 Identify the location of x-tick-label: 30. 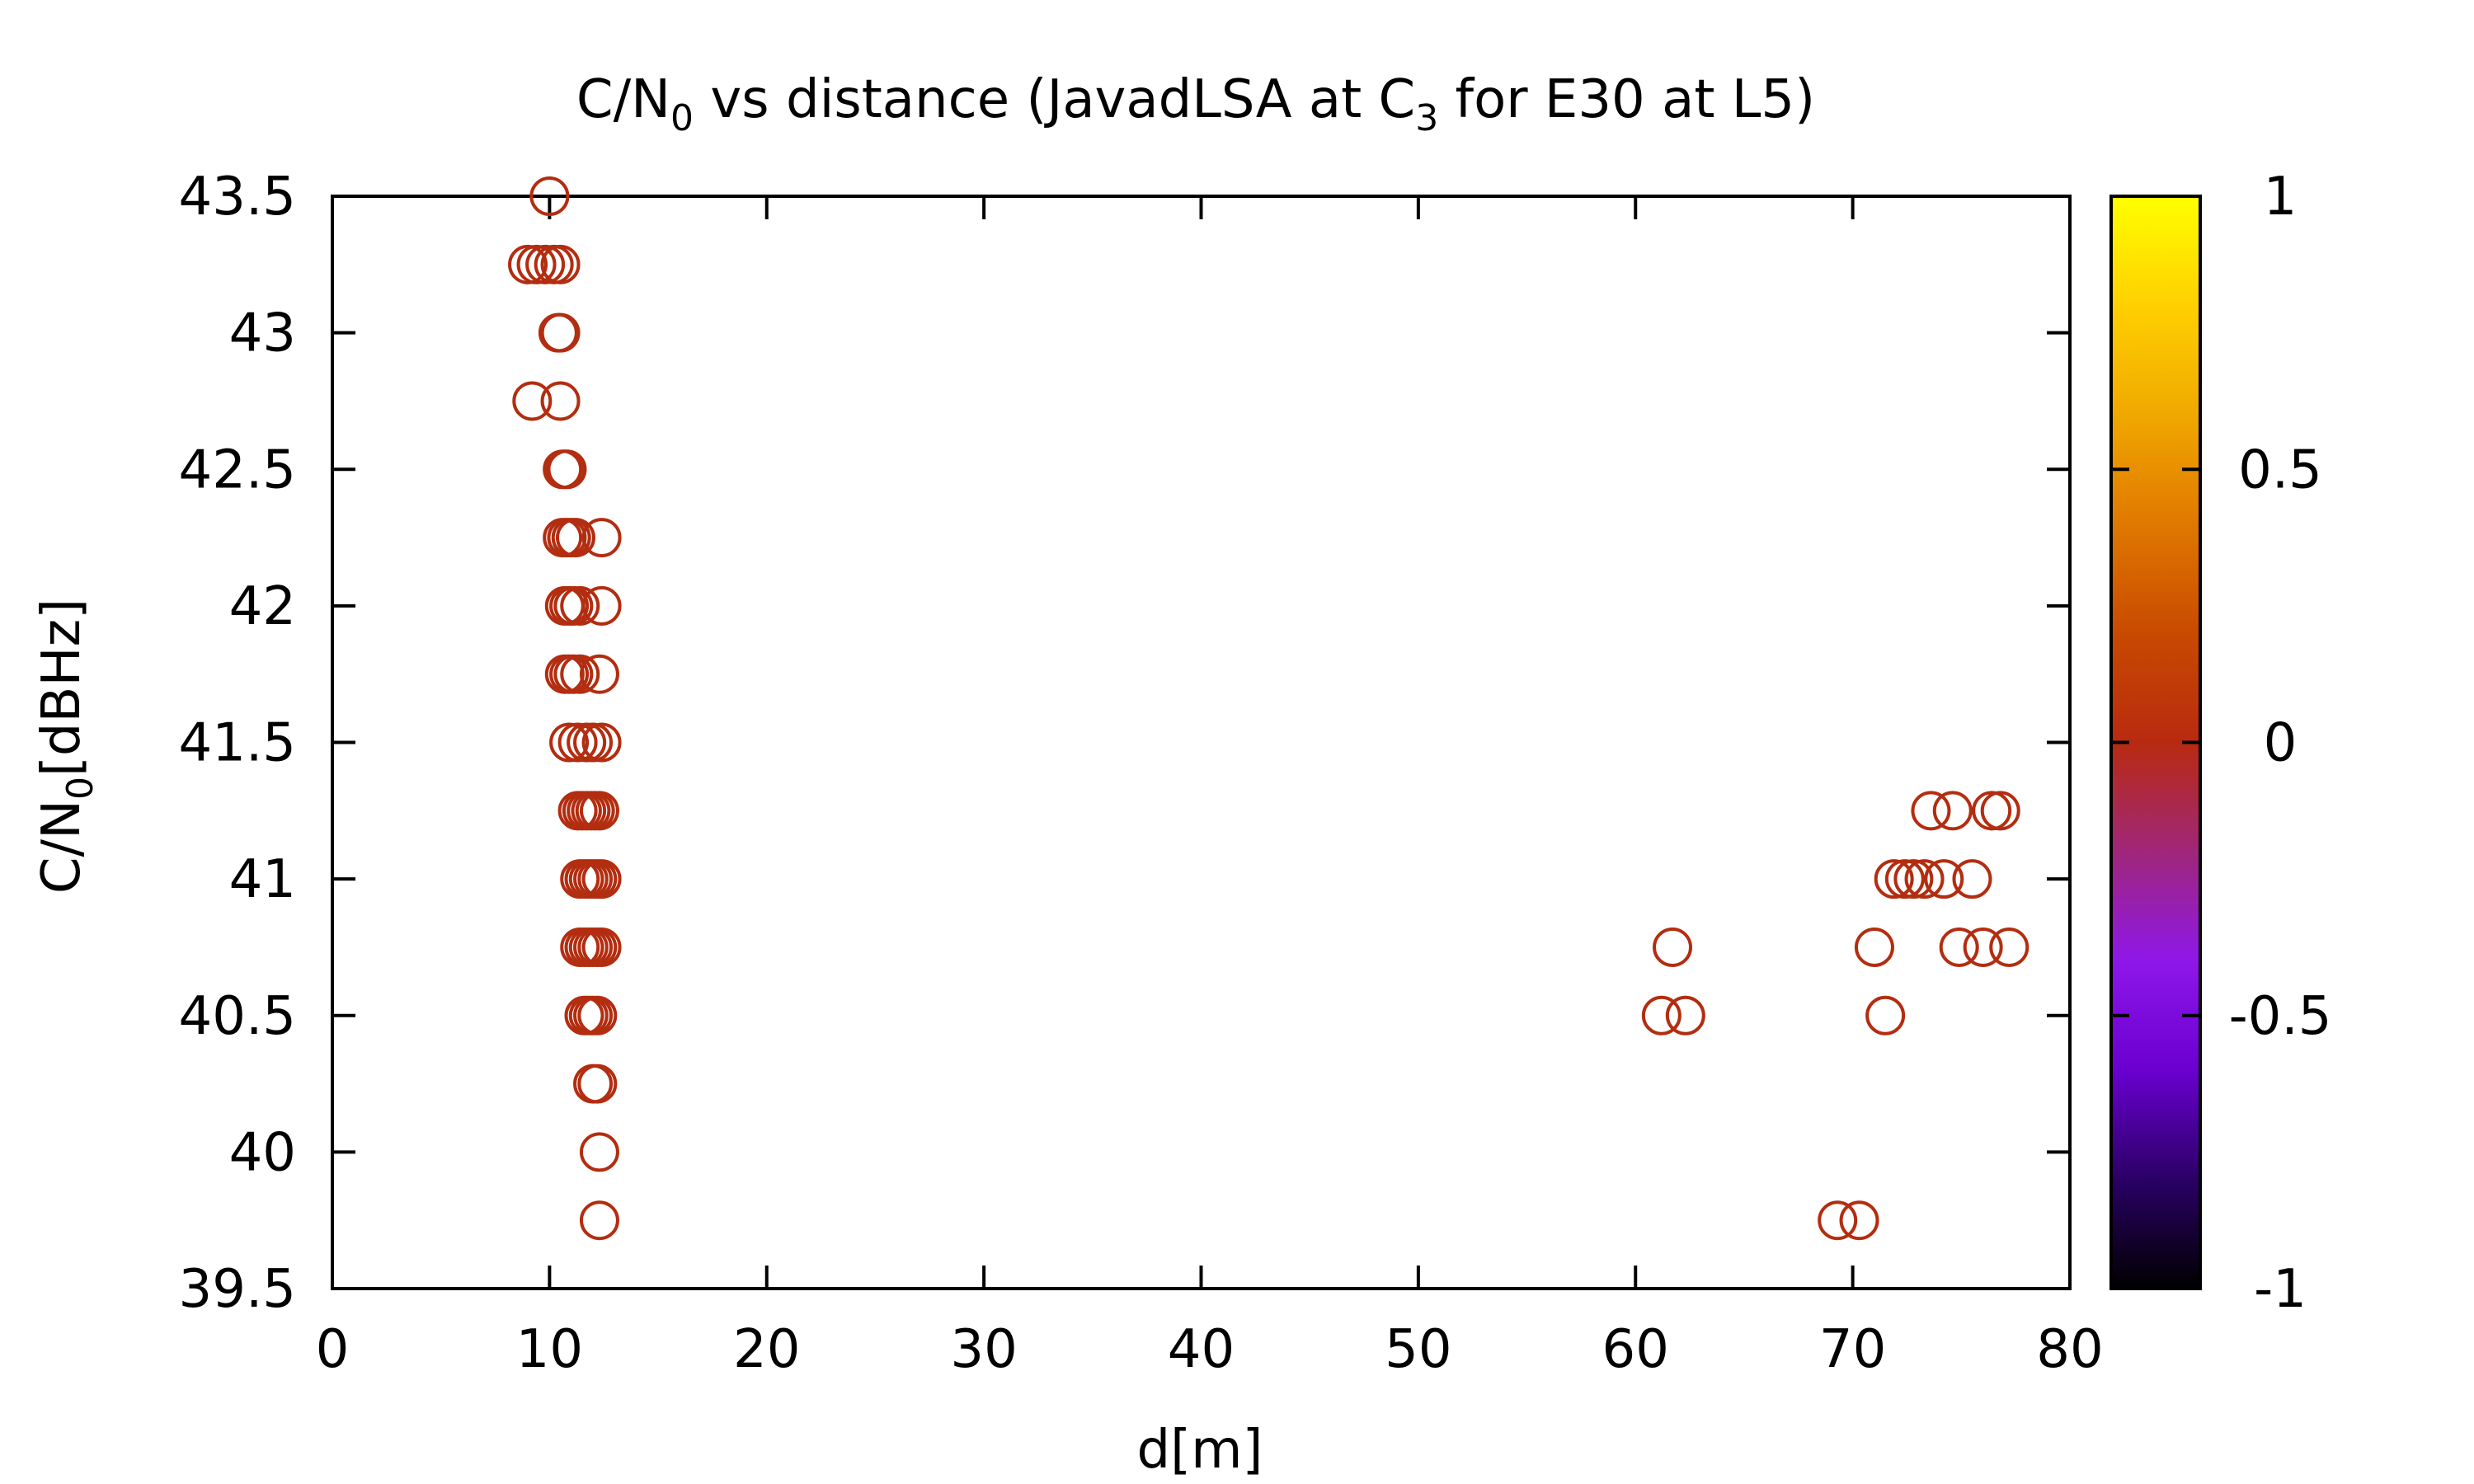
(983, 1349).